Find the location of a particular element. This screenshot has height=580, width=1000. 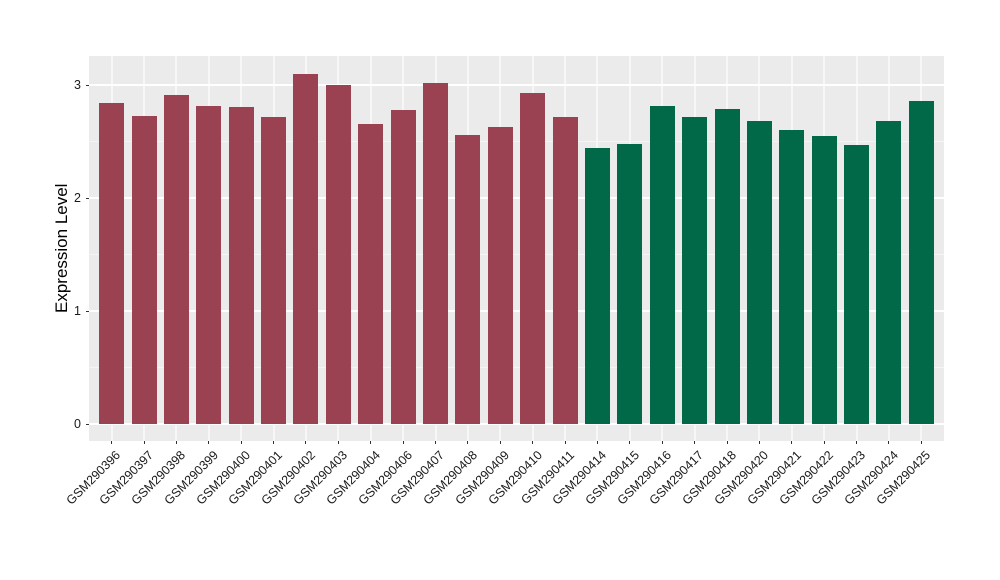

bar-GSM290415 is located at coordinates (630, 283).